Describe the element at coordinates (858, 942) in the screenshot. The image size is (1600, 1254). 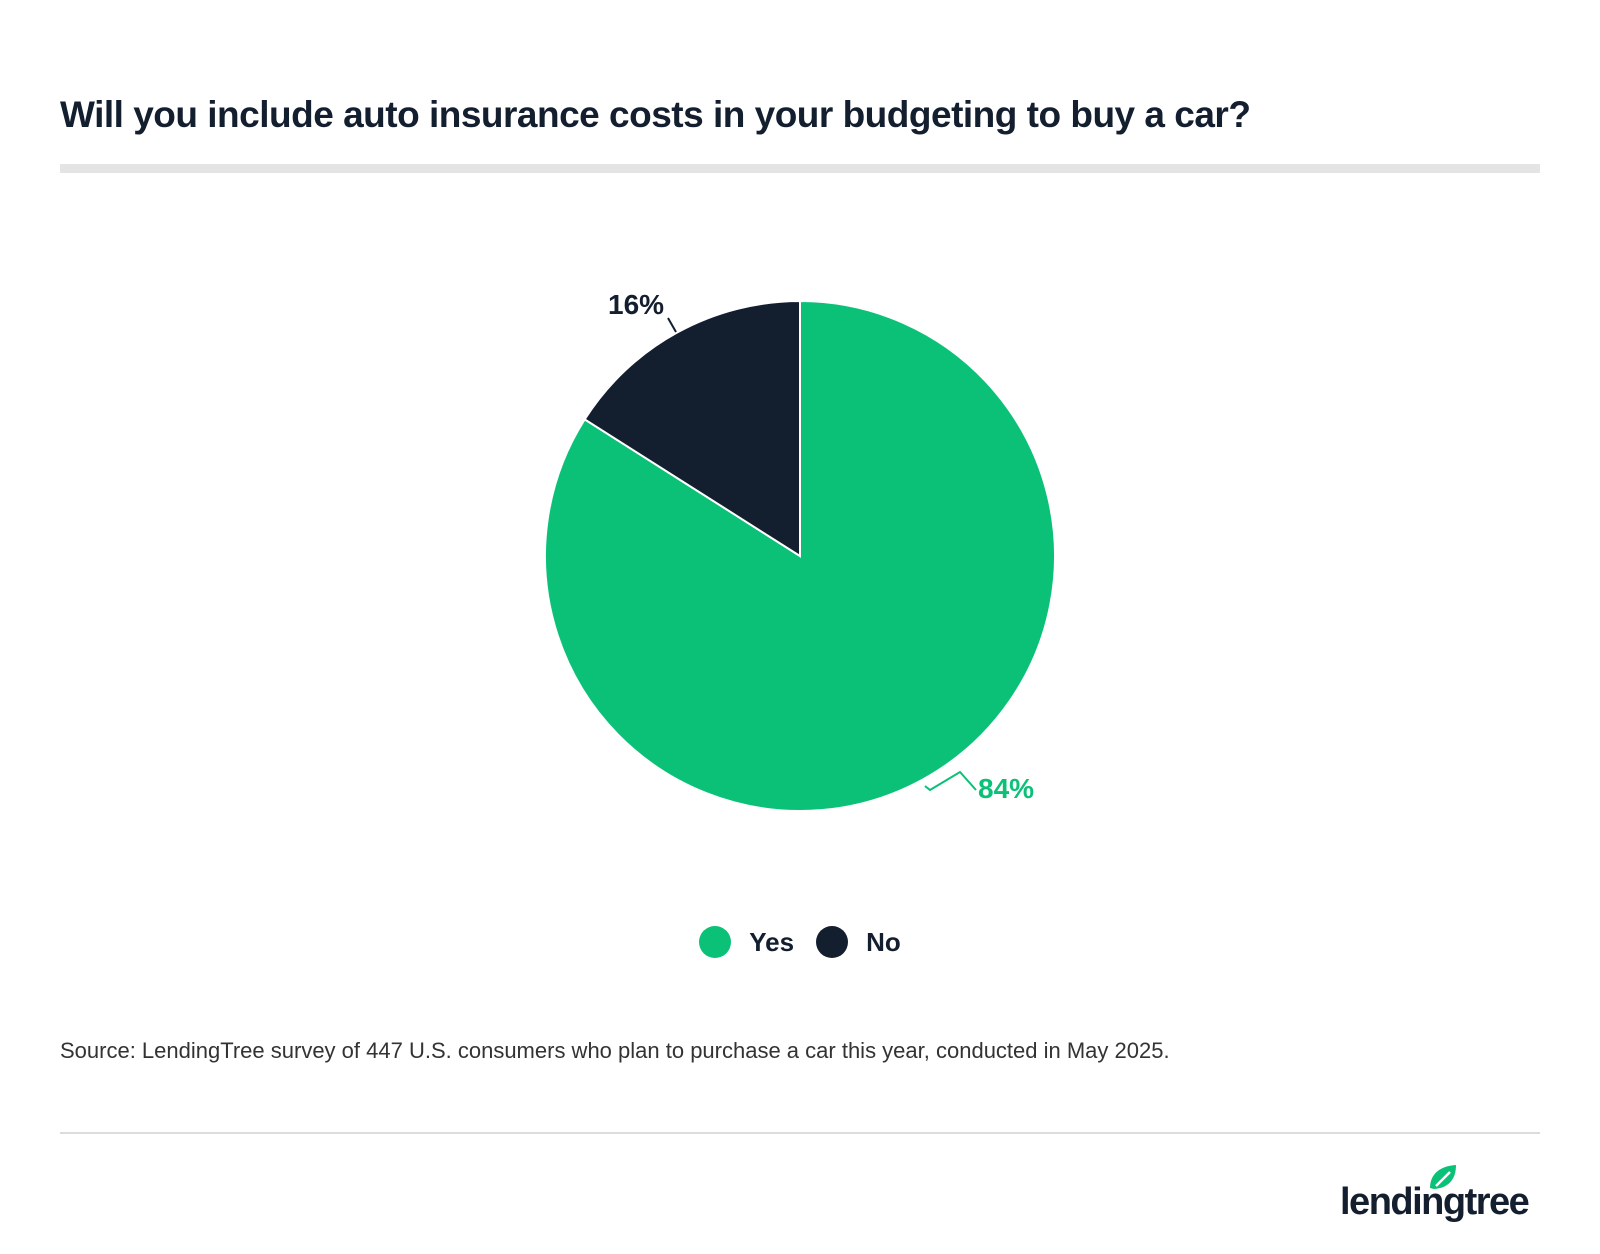
I see `legend-item-no: No` at that location.